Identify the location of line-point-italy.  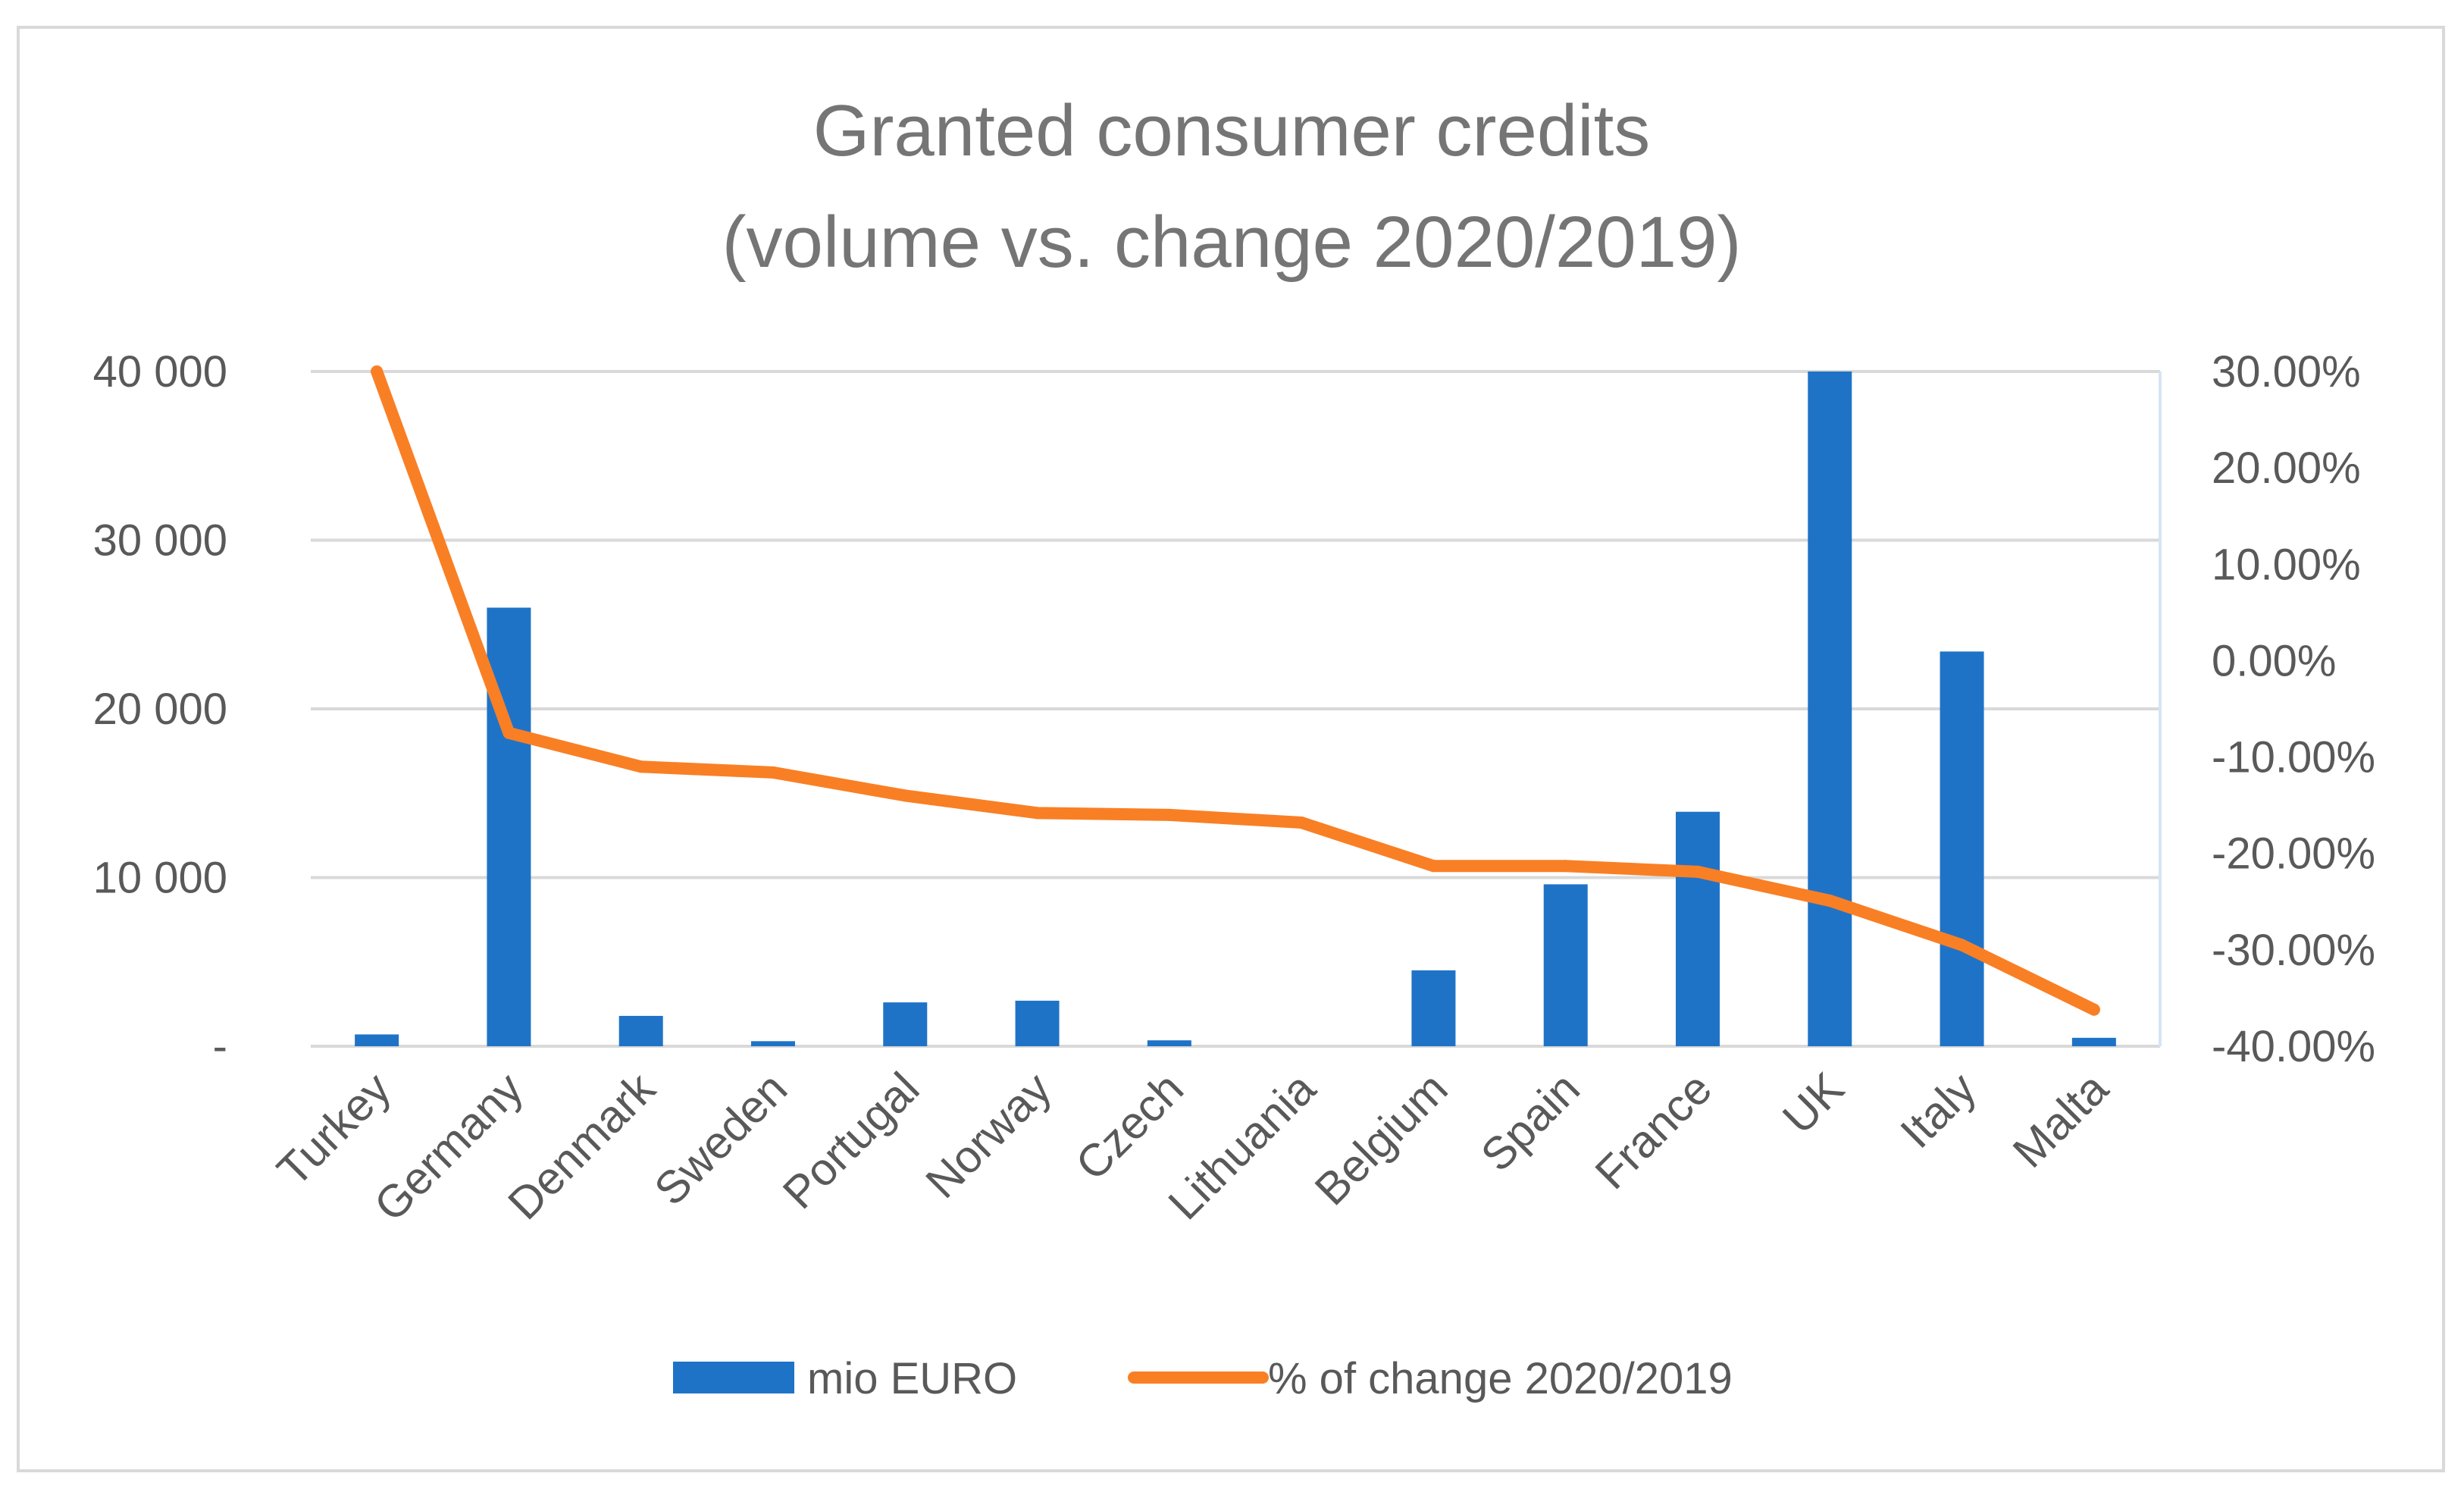
(1962, 945).